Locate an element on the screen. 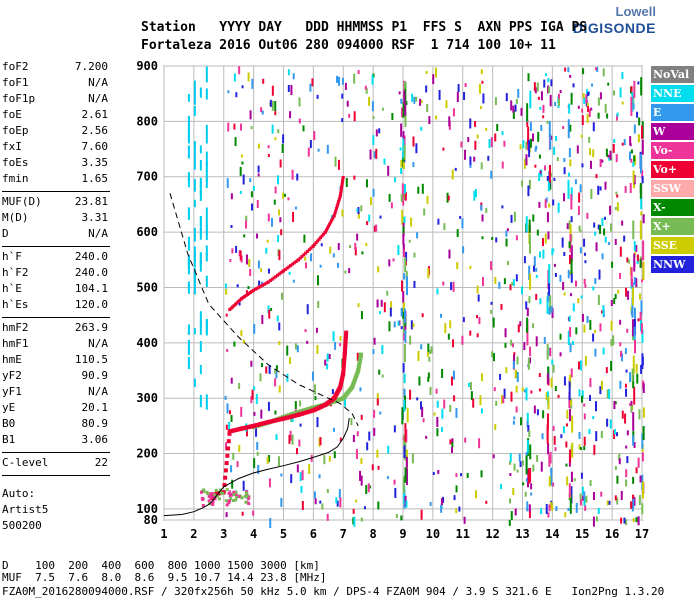 This screenshot has width=700, height=600. x-tick-label: 14 is located at coordinates (552, 534).